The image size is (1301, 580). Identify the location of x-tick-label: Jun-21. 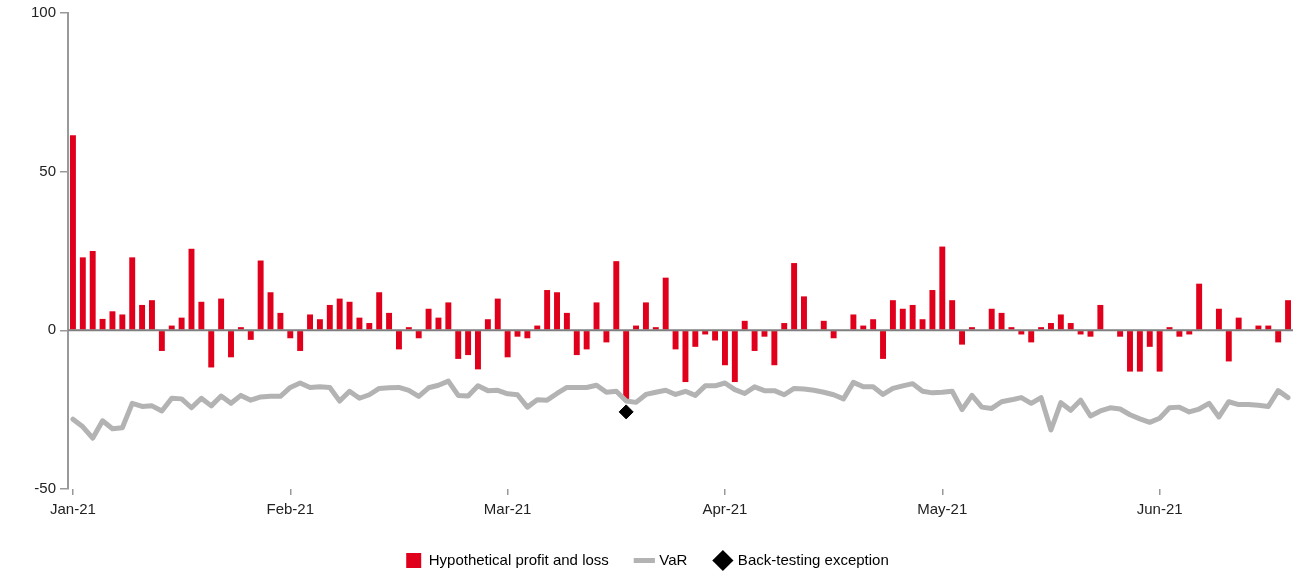
(1159, 509).